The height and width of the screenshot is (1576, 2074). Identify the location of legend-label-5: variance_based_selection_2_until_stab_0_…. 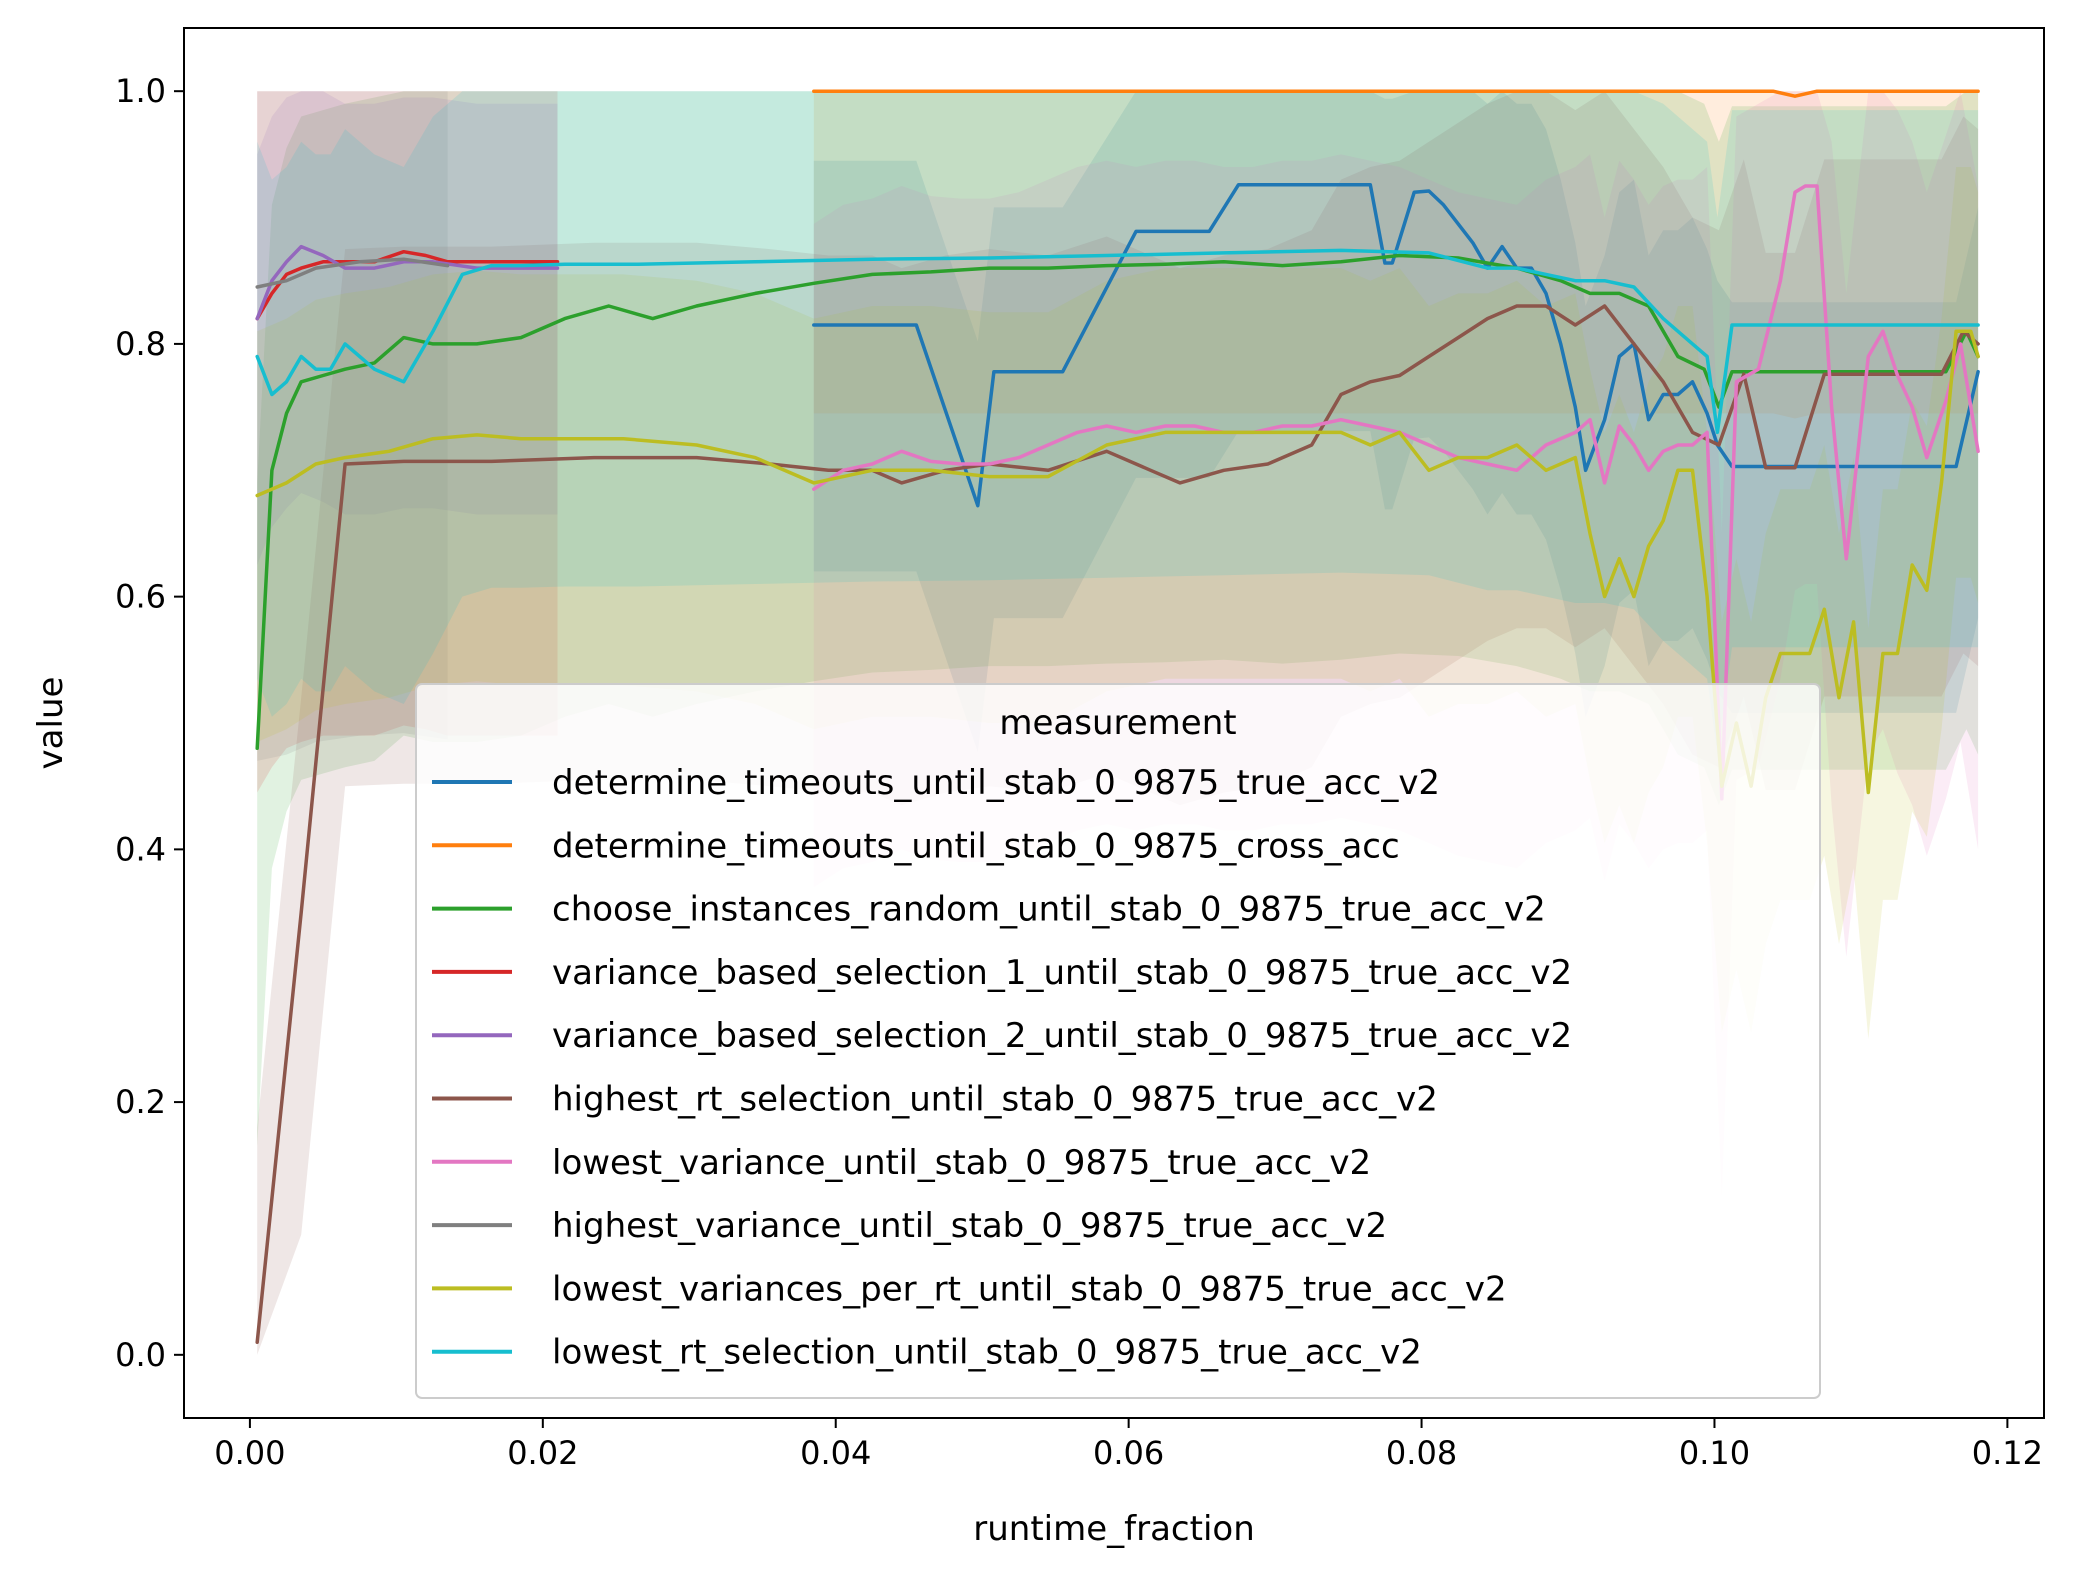
(1062, 1036).